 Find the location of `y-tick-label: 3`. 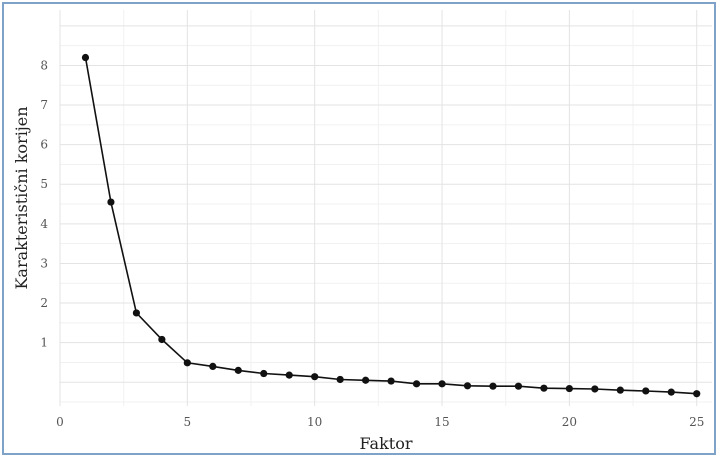

y-tick-label: 3 is located at coordinates (44, 263).